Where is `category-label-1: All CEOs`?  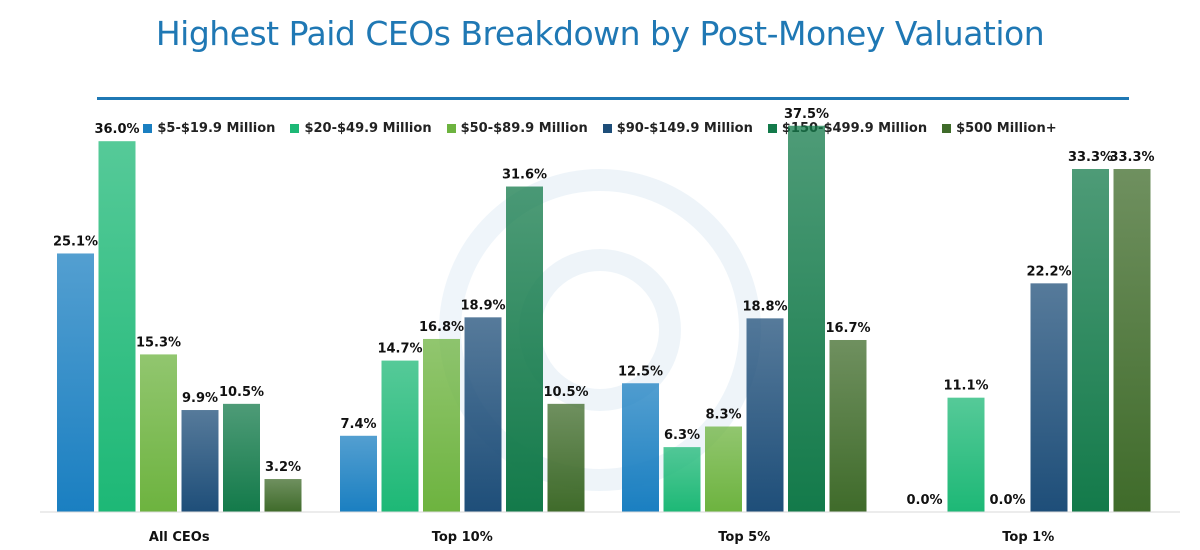 category-label-1: All CEOs is located at coordinates (179, 537).